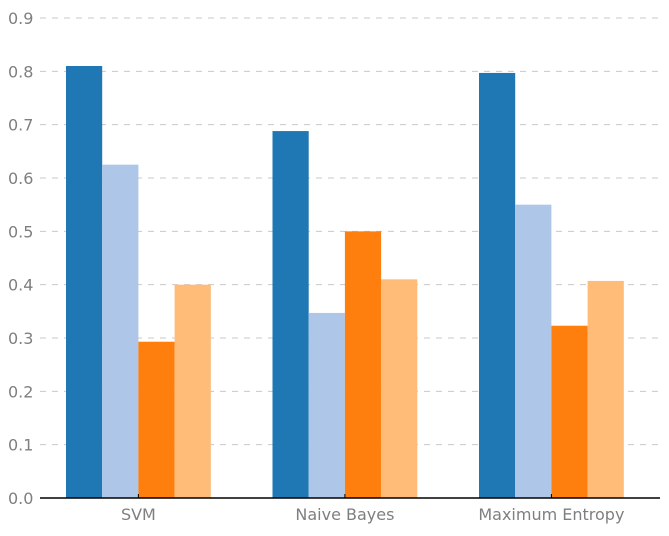  I want to click on y-tick-label: 0.7, so click(20, 125).